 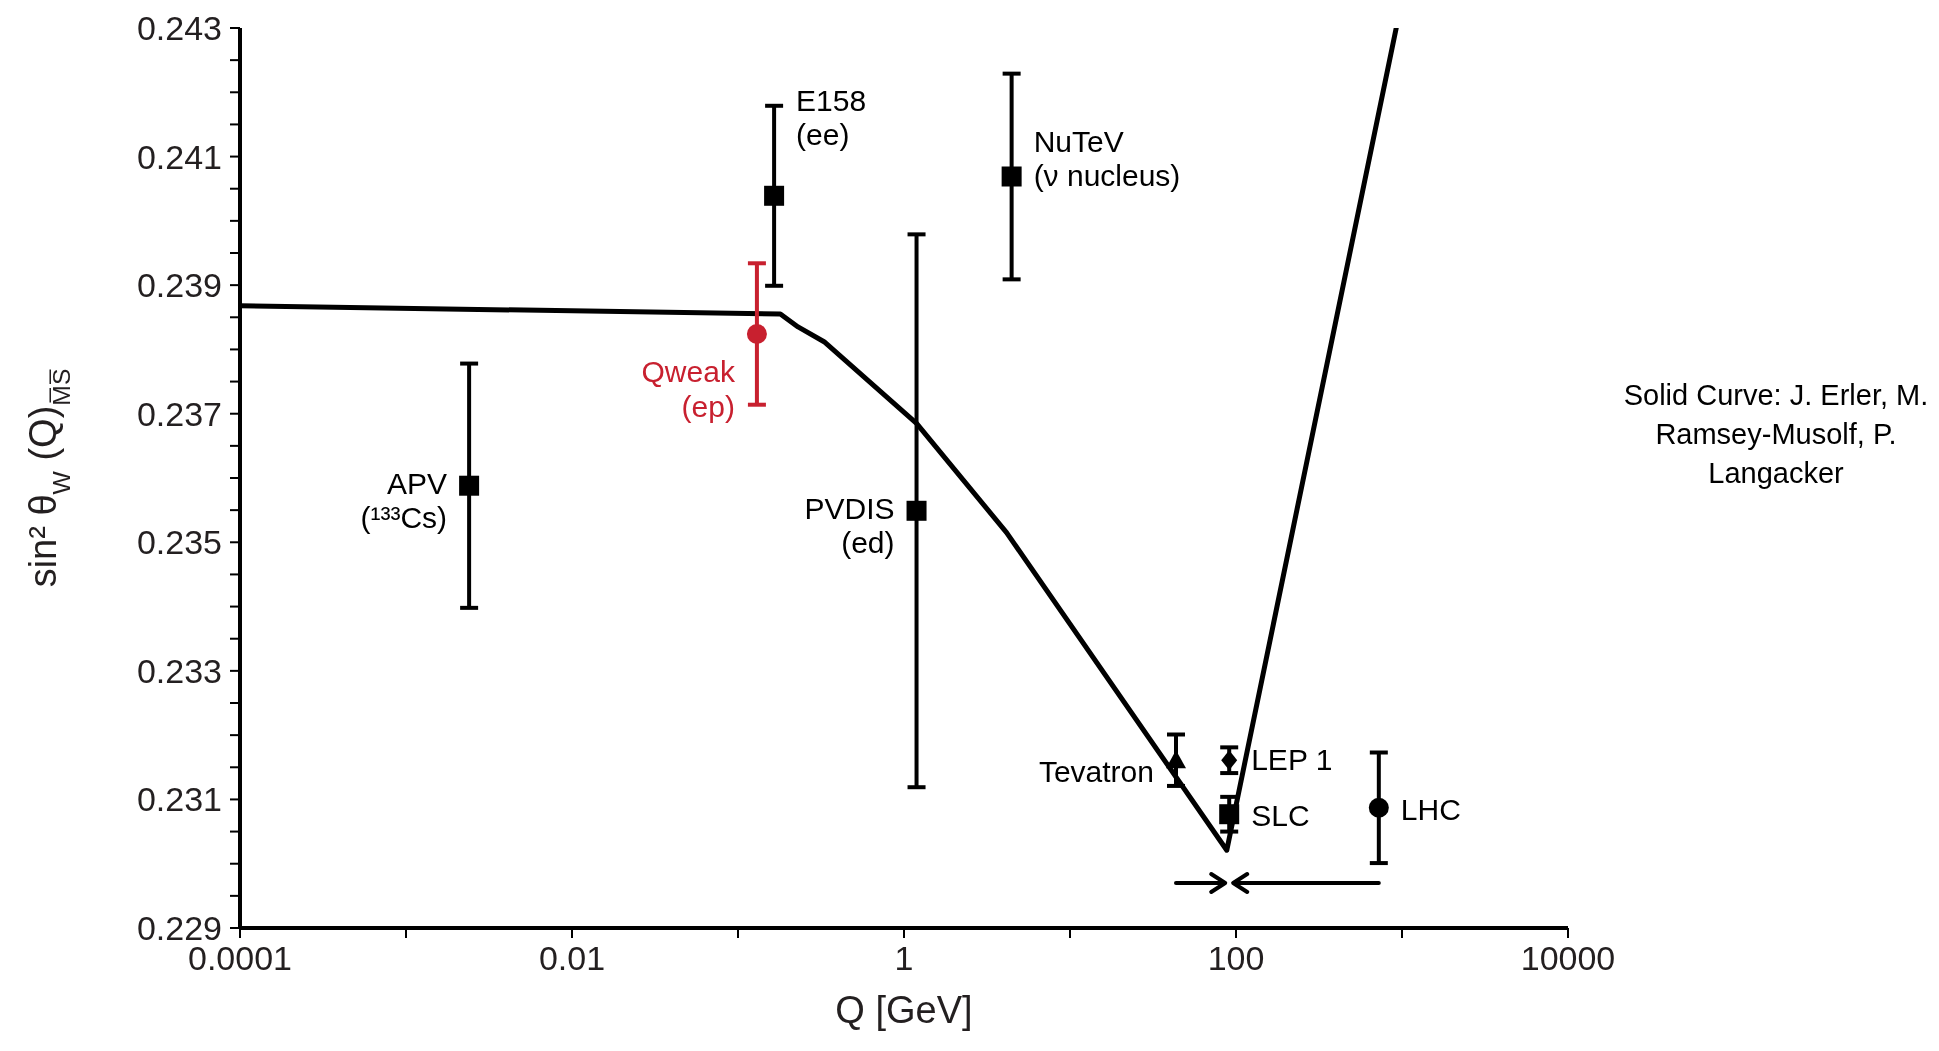 I want to click on y-tick-label: 0.233, so click(x=179, y=670).